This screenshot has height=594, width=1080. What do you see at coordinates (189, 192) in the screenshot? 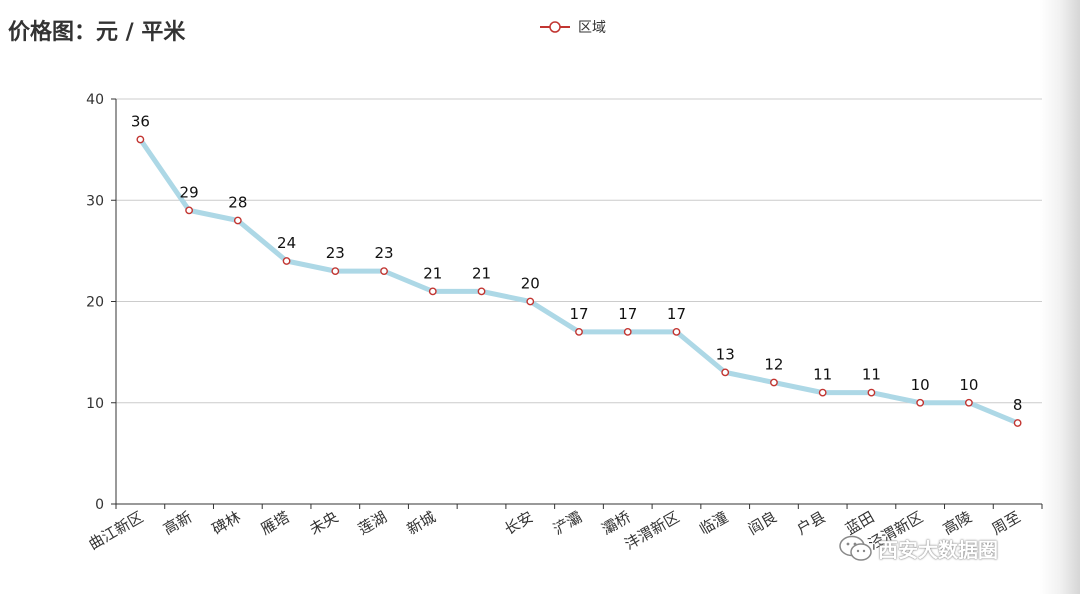
I see `data-label: 29` at bounding box center [189, 192].